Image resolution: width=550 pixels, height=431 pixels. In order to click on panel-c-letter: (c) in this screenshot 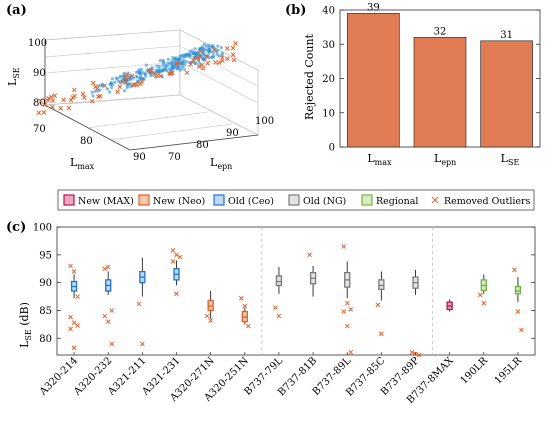, I will do `click(16, 227)`.